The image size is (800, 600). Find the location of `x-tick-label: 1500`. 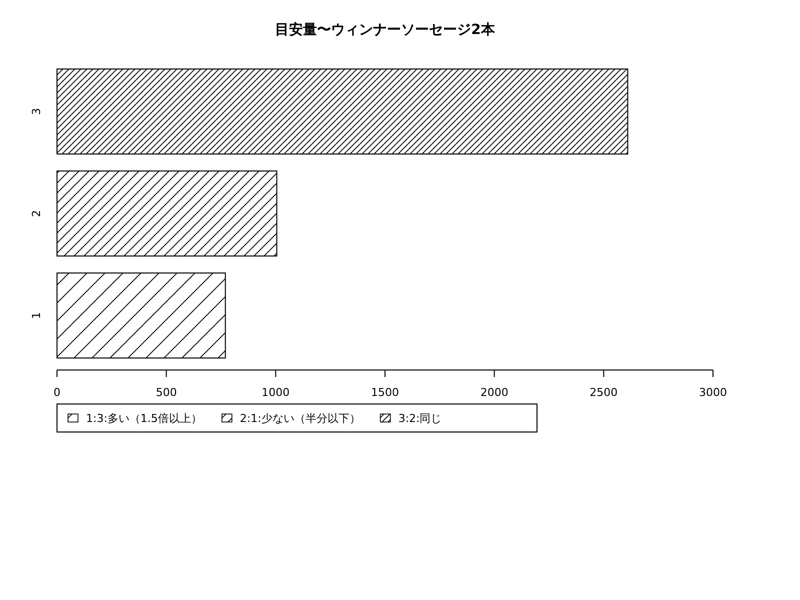

x-tick-label: 1500 is located at coordinates (385, 392).